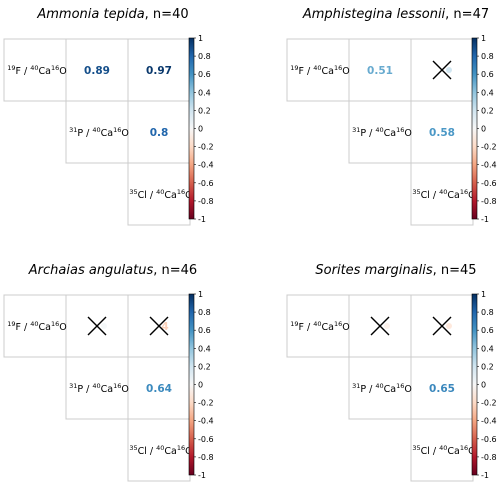 This screenshot has height=493, width=500. I want to click on colorbar, so click(191, 128).